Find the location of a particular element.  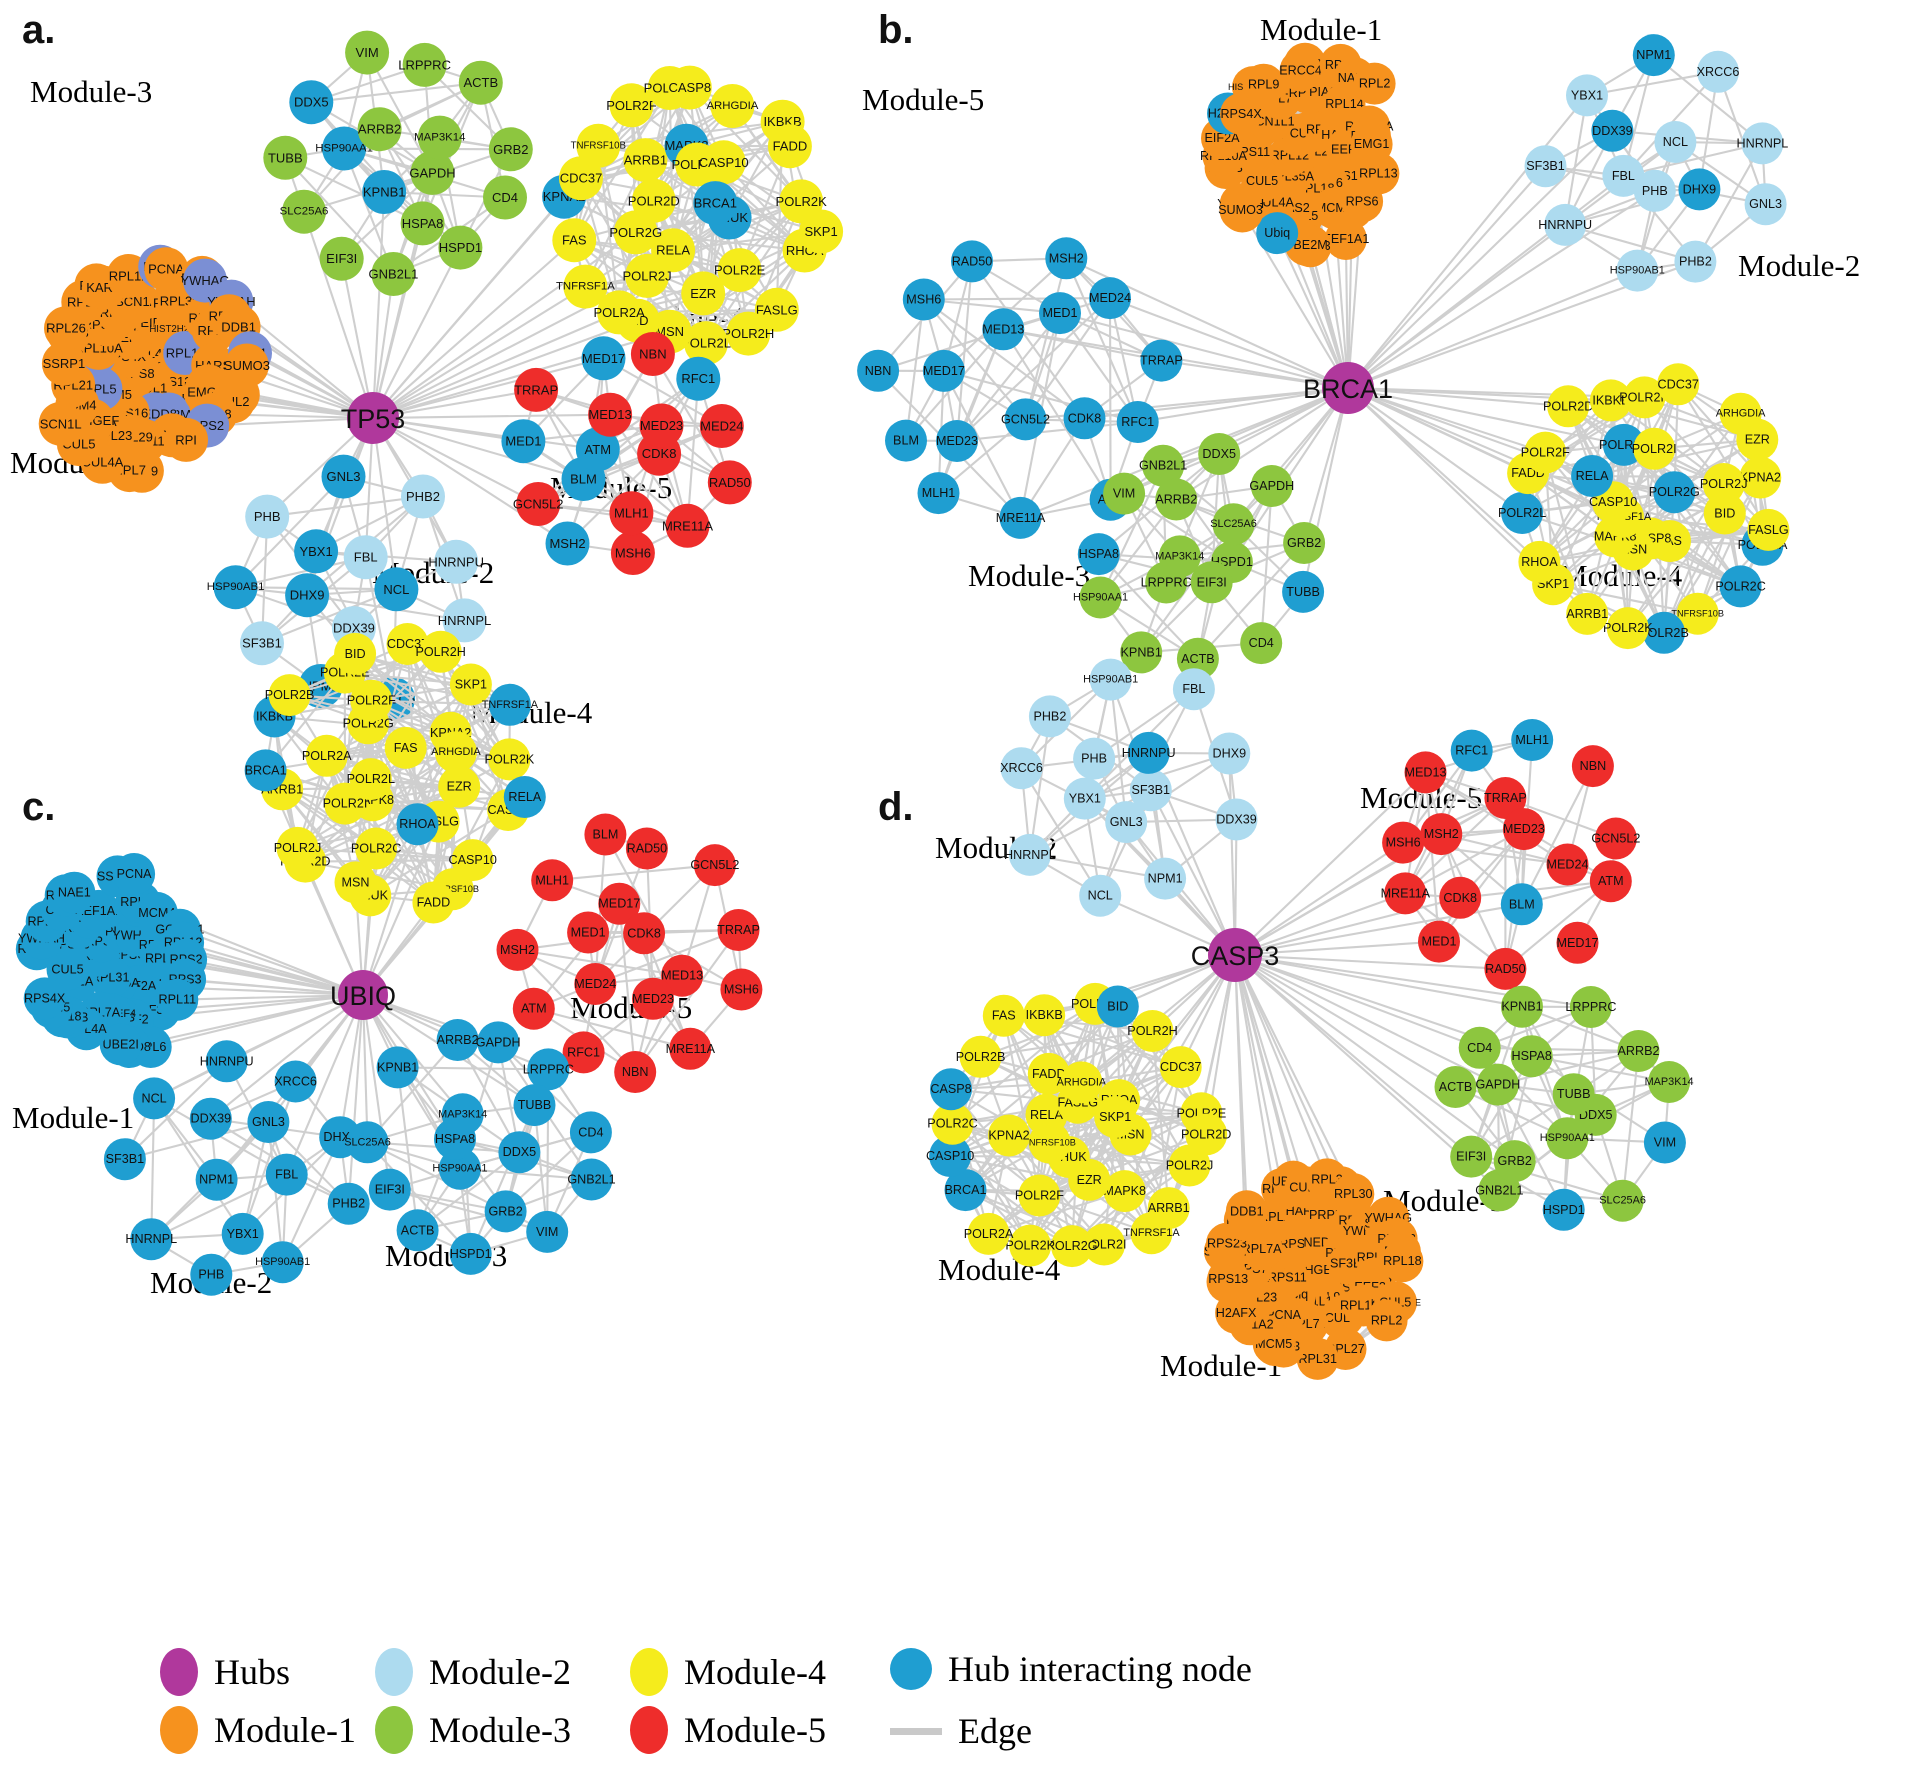

network-node: NPM1 is located at coordinates (216, 1179).